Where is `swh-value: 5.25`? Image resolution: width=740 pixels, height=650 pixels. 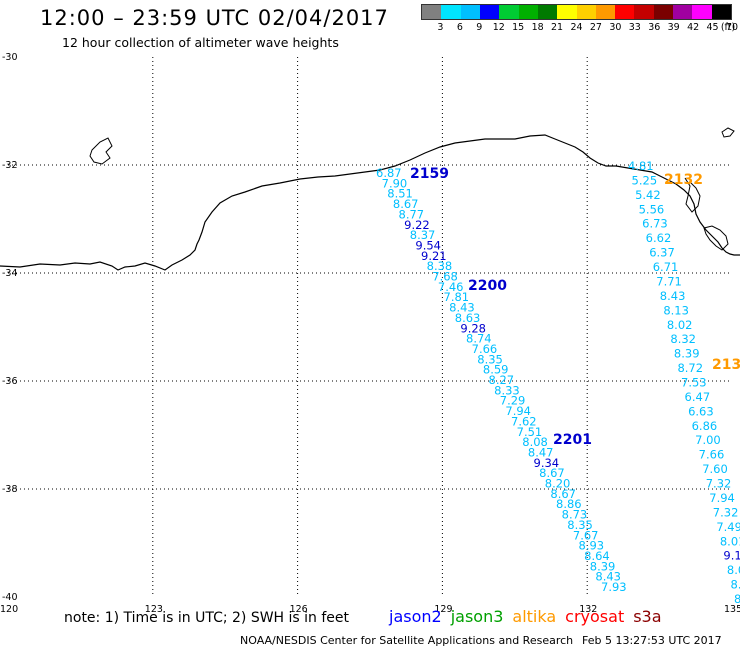 swh-value: 5.25 is located at coordinates (645, 180).